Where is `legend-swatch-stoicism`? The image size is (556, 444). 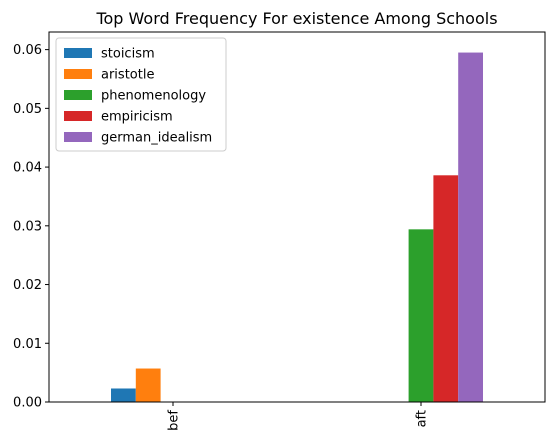 legend-swatch-stoicism is located at coordinates (78, 53).